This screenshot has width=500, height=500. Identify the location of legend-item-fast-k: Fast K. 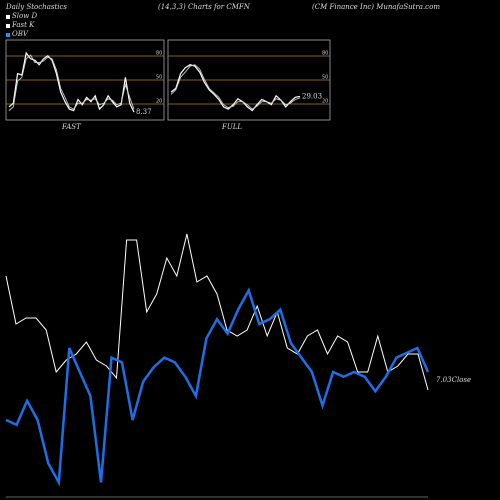
(21, 25).